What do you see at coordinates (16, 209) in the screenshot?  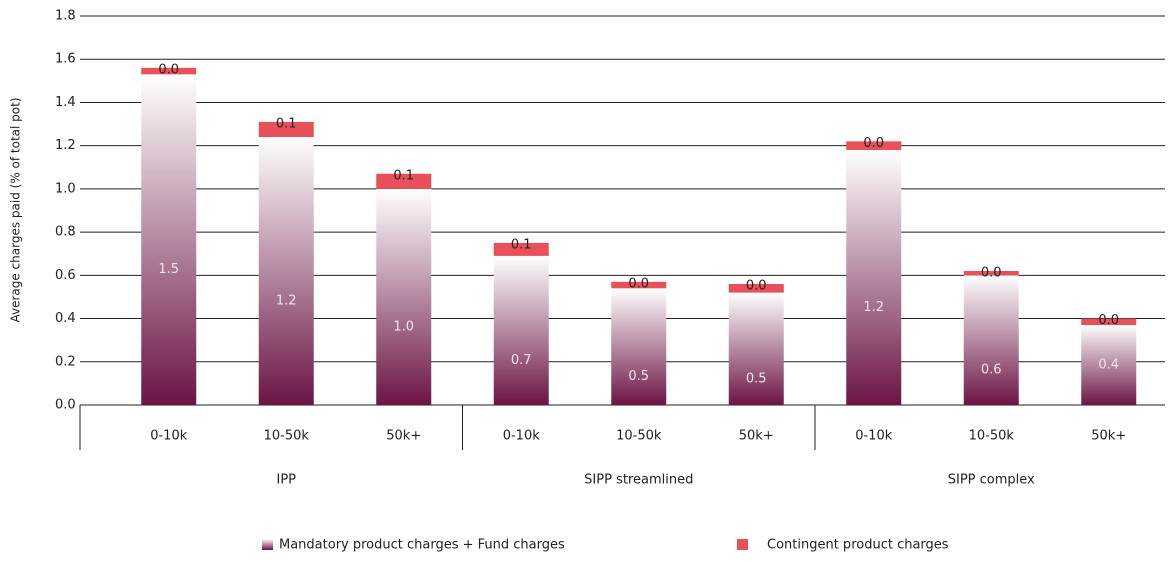 I see `y-axis-label: Average charges paid (% of total pot)` at bounding box center [16, 209].